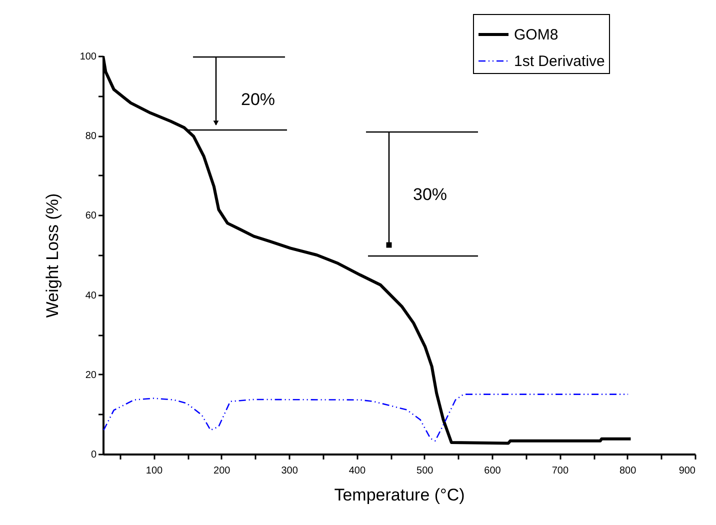 The width and height of the screenshot is (716, 525). I want to click on x-axis-title: Temperature (°C), so click(399, 495).